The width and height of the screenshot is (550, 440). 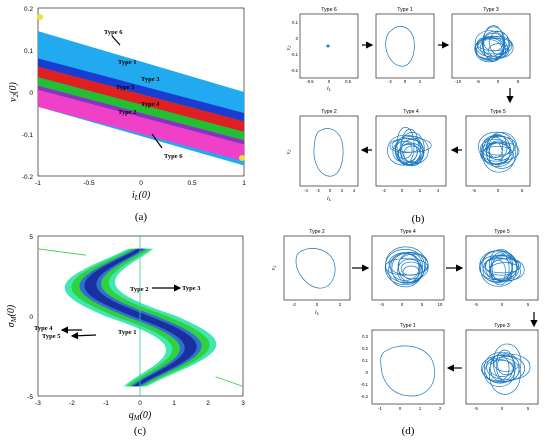 I want to click on d-title-type1: Type 1, so click(x=408, y=326).